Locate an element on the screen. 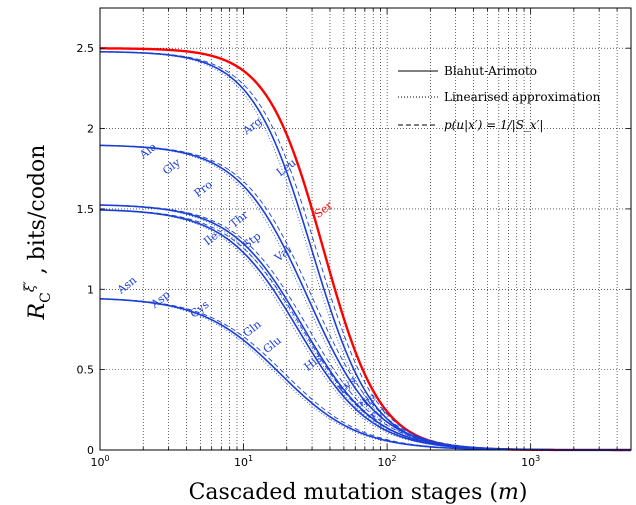  x-tick-exponent: 3 is located at coordinates (537, 458).